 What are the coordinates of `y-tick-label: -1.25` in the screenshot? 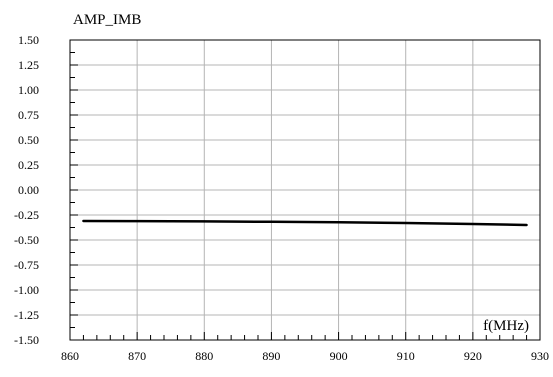 It's located at (26, 315).